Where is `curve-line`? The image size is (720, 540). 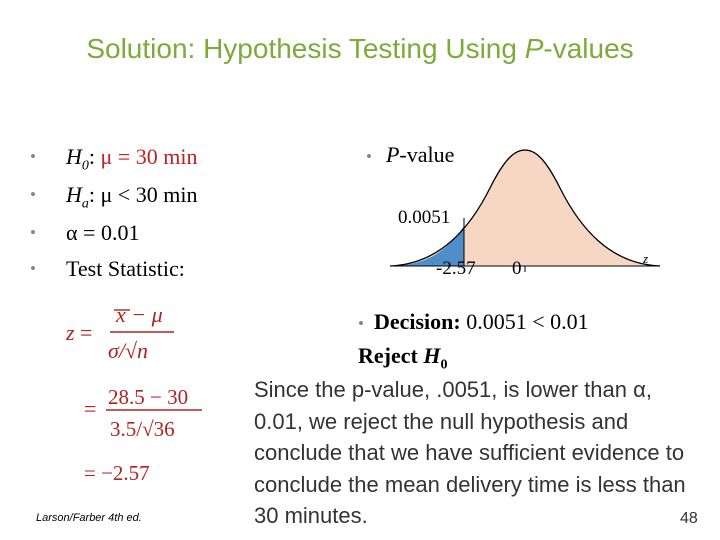 curve-line is located at coordinates (525, 208).